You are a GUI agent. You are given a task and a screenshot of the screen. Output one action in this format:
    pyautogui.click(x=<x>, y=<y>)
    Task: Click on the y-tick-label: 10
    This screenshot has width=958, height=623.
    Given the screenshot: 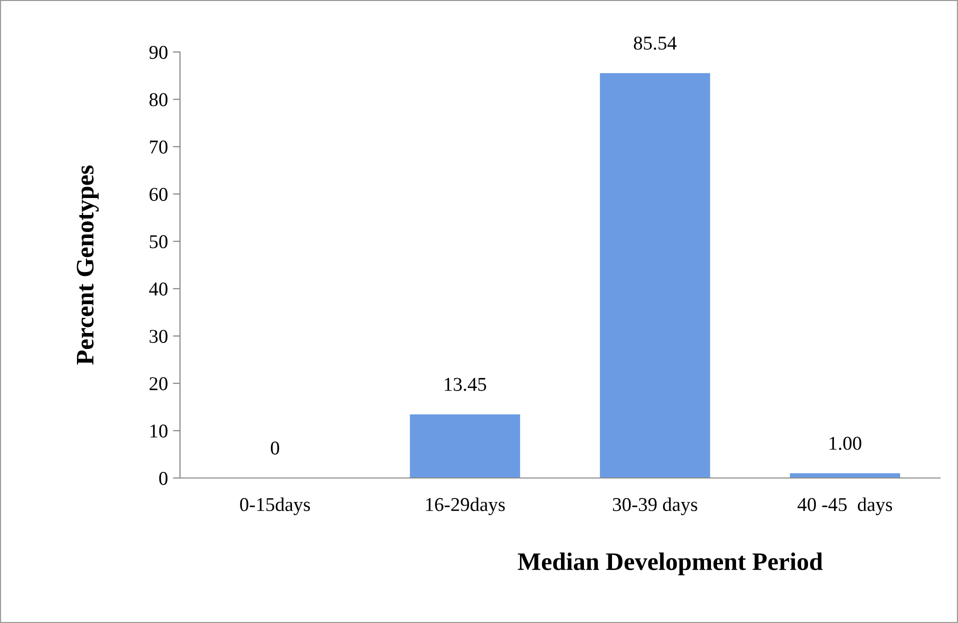 What is the action you would take?
    pyautogui.click(x=159, y=431)
    